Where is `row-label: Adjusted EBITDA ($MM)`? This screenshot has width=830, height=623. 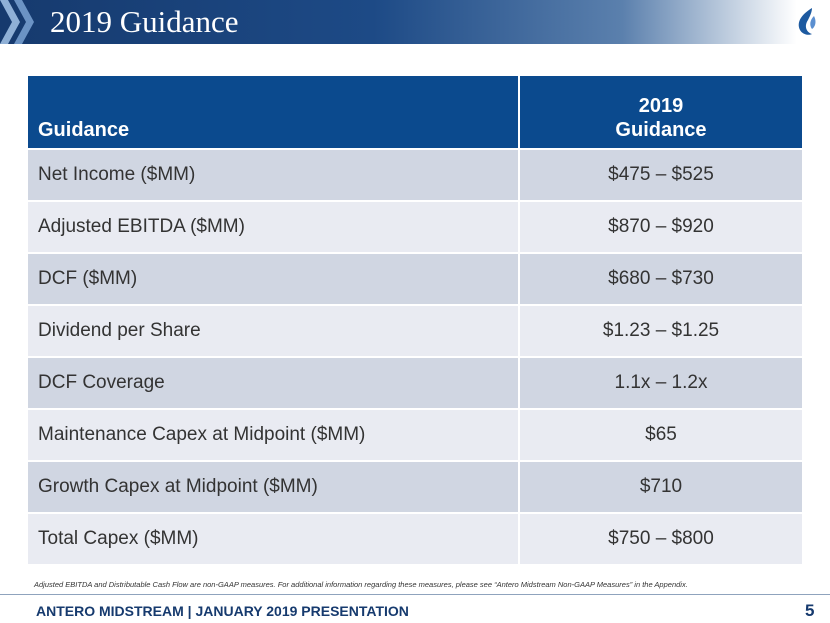 row-label: Adjusted EBITDA ($MM) is located at coordinates (273, 226).